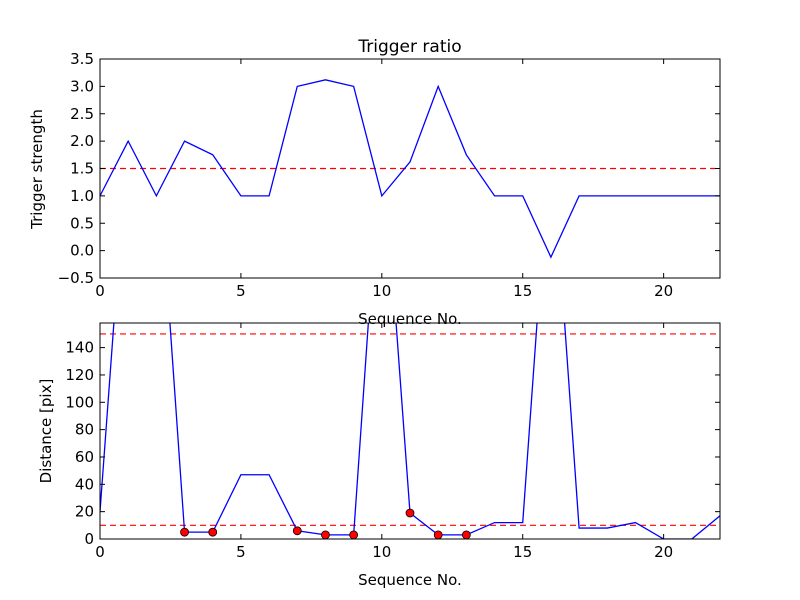 Image resolution: width=800 pixels, height=600 pixels. I want to click on y-tick-label: 120, so click(79, 375).